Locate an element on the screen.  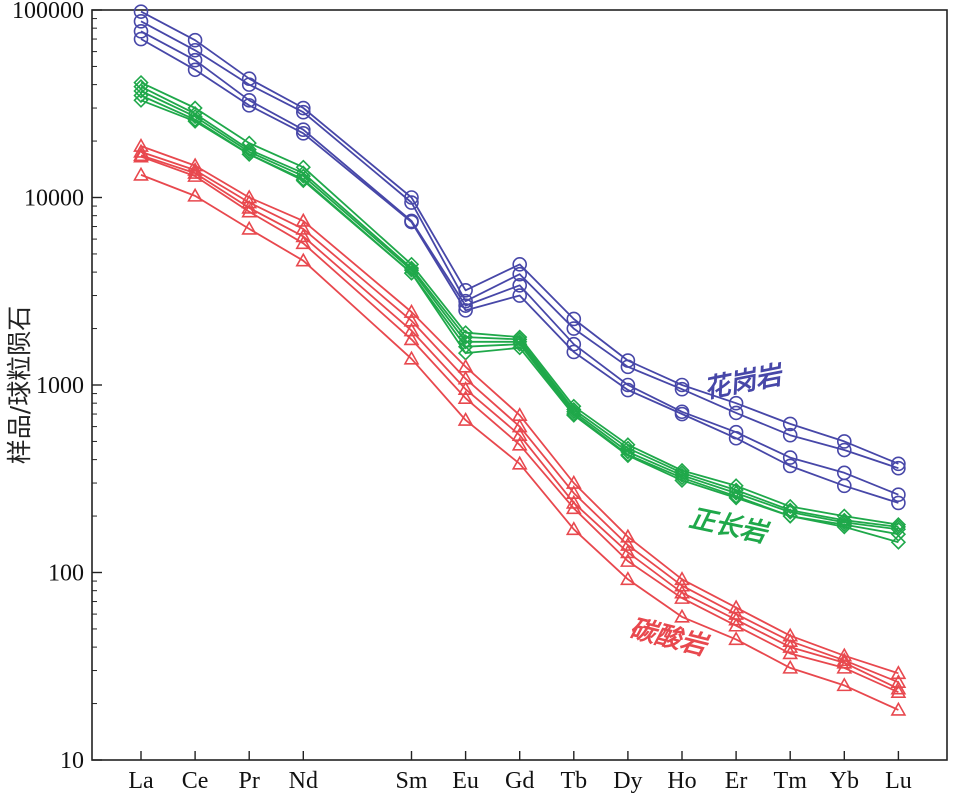
y-tick-label: 100000 is located at coordinates (48, 12).